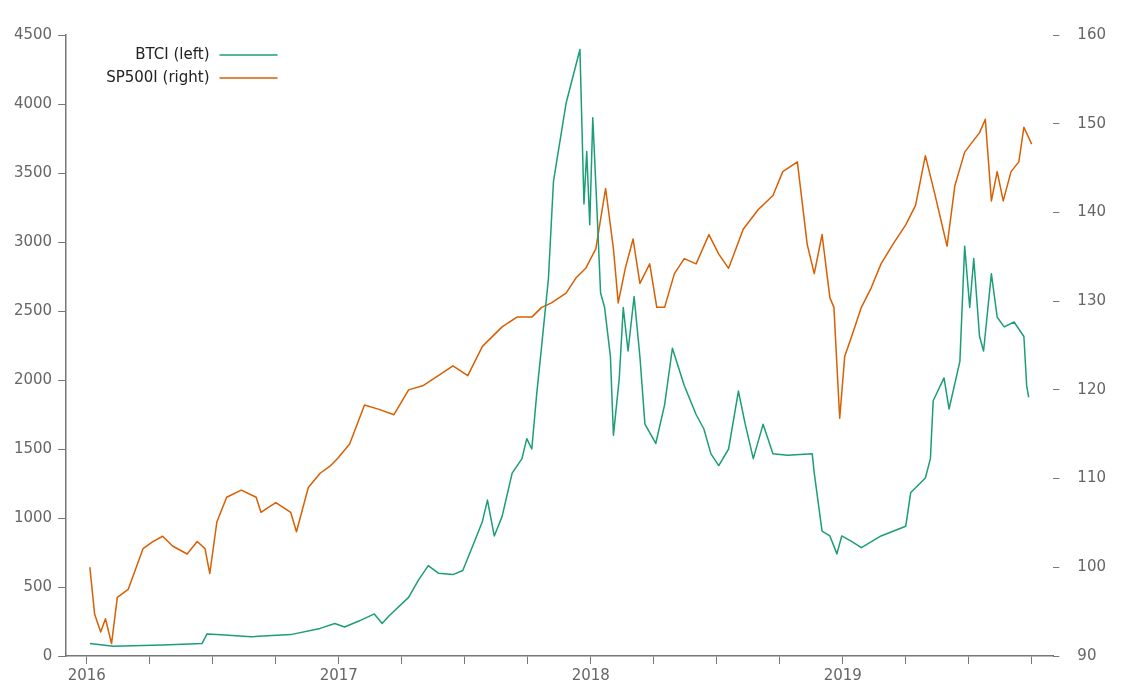  Describe the element at coordinates (1092, 388) in the screenshot. I see `y2-tick-label: 120` at that location.